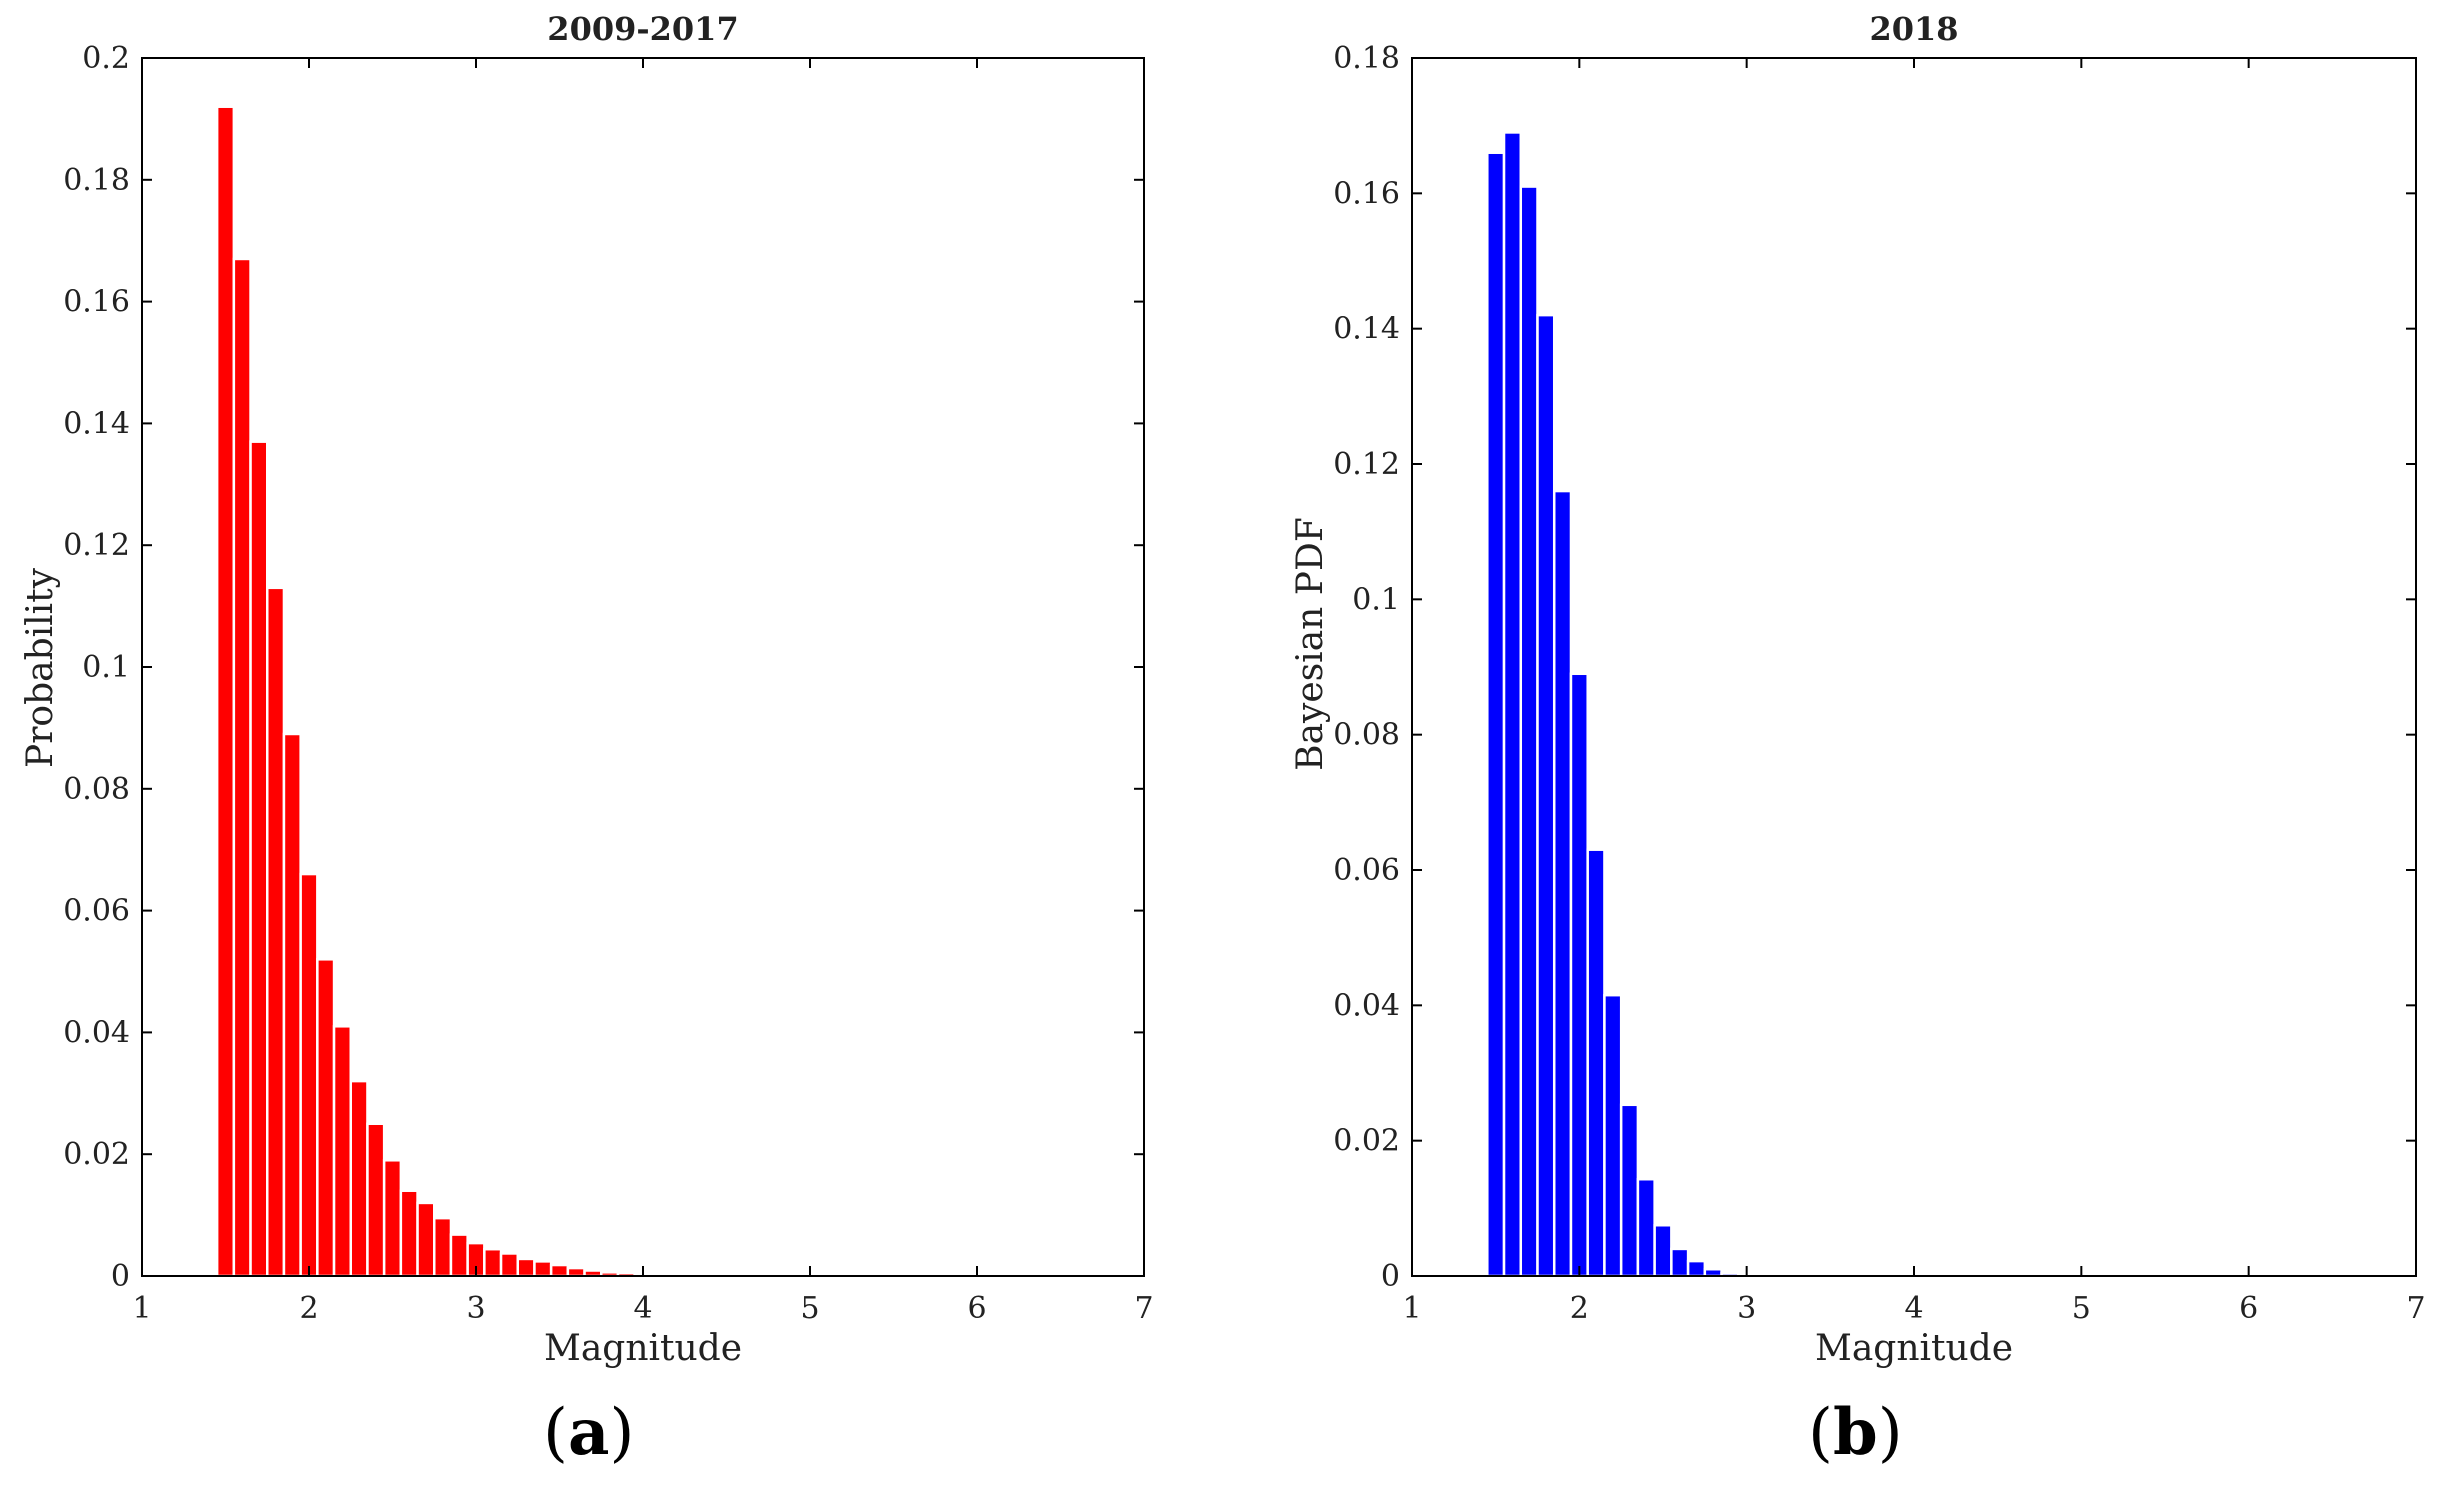 Image resolution: width=2449 pixels, height=1502 pixels. I want to click on y-tick-label: 0.2, so click(106, 58).